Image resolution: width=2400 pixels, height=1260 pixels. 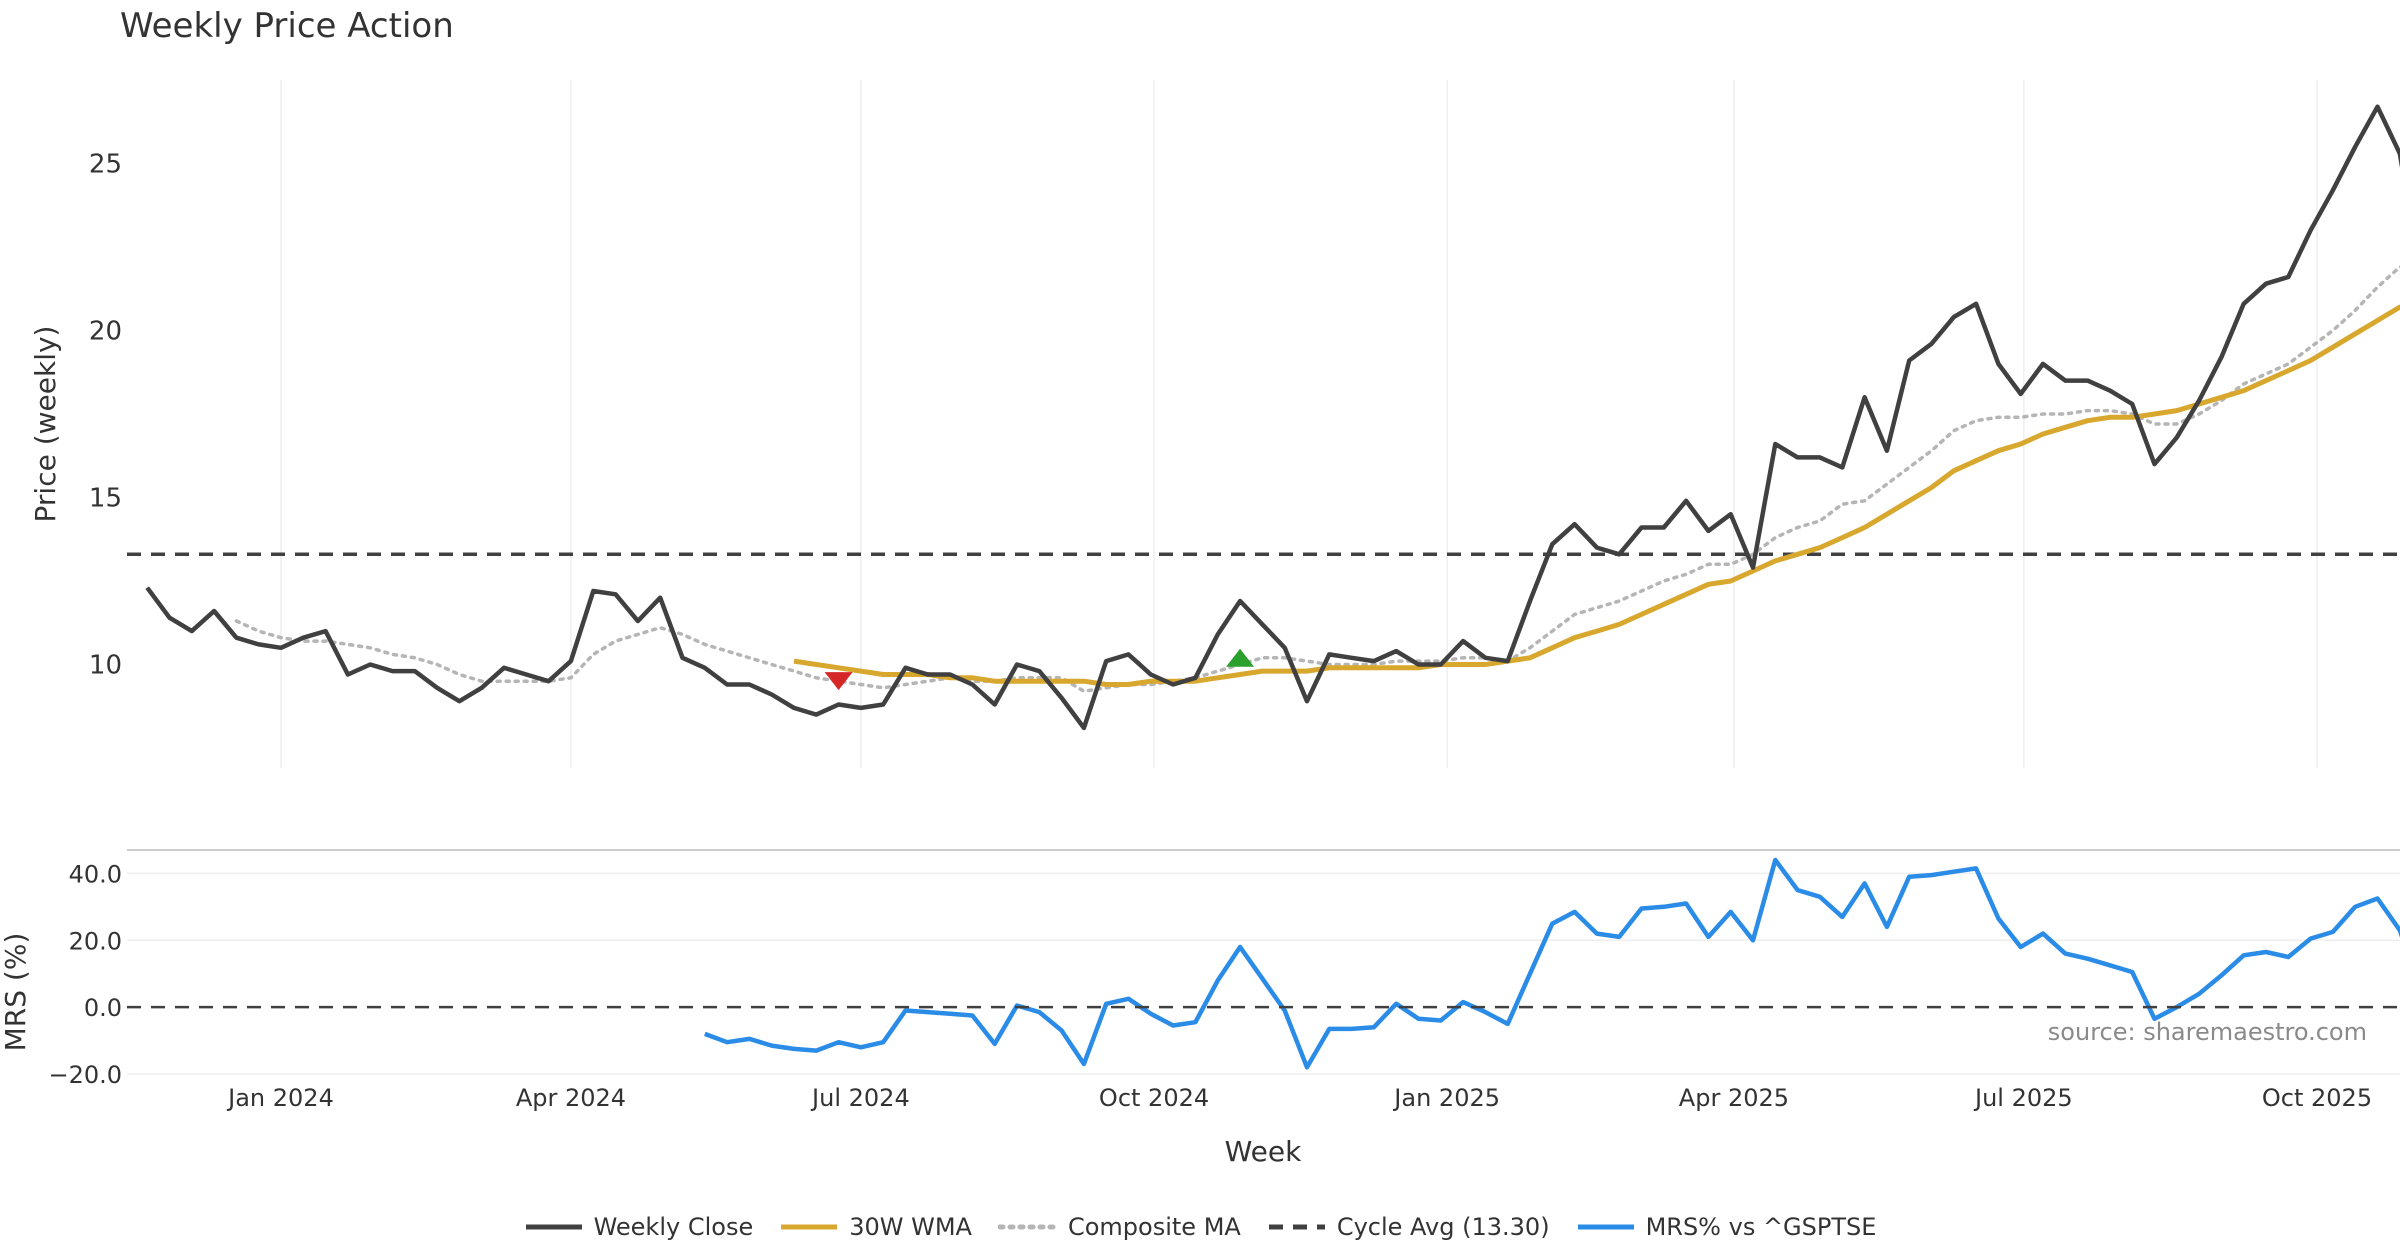 I want to click on sell-signal-marker, so click(x=838, y=681).